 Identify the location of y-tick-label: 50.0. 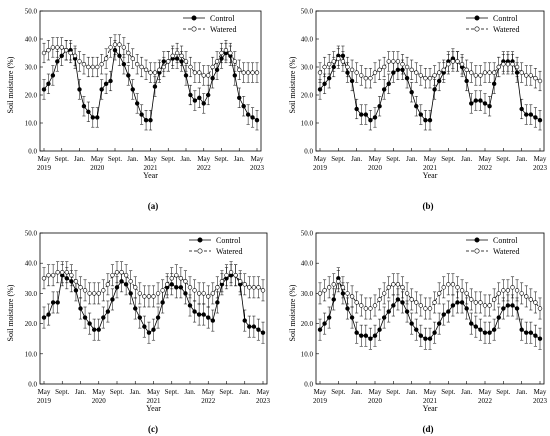
(307, 12).